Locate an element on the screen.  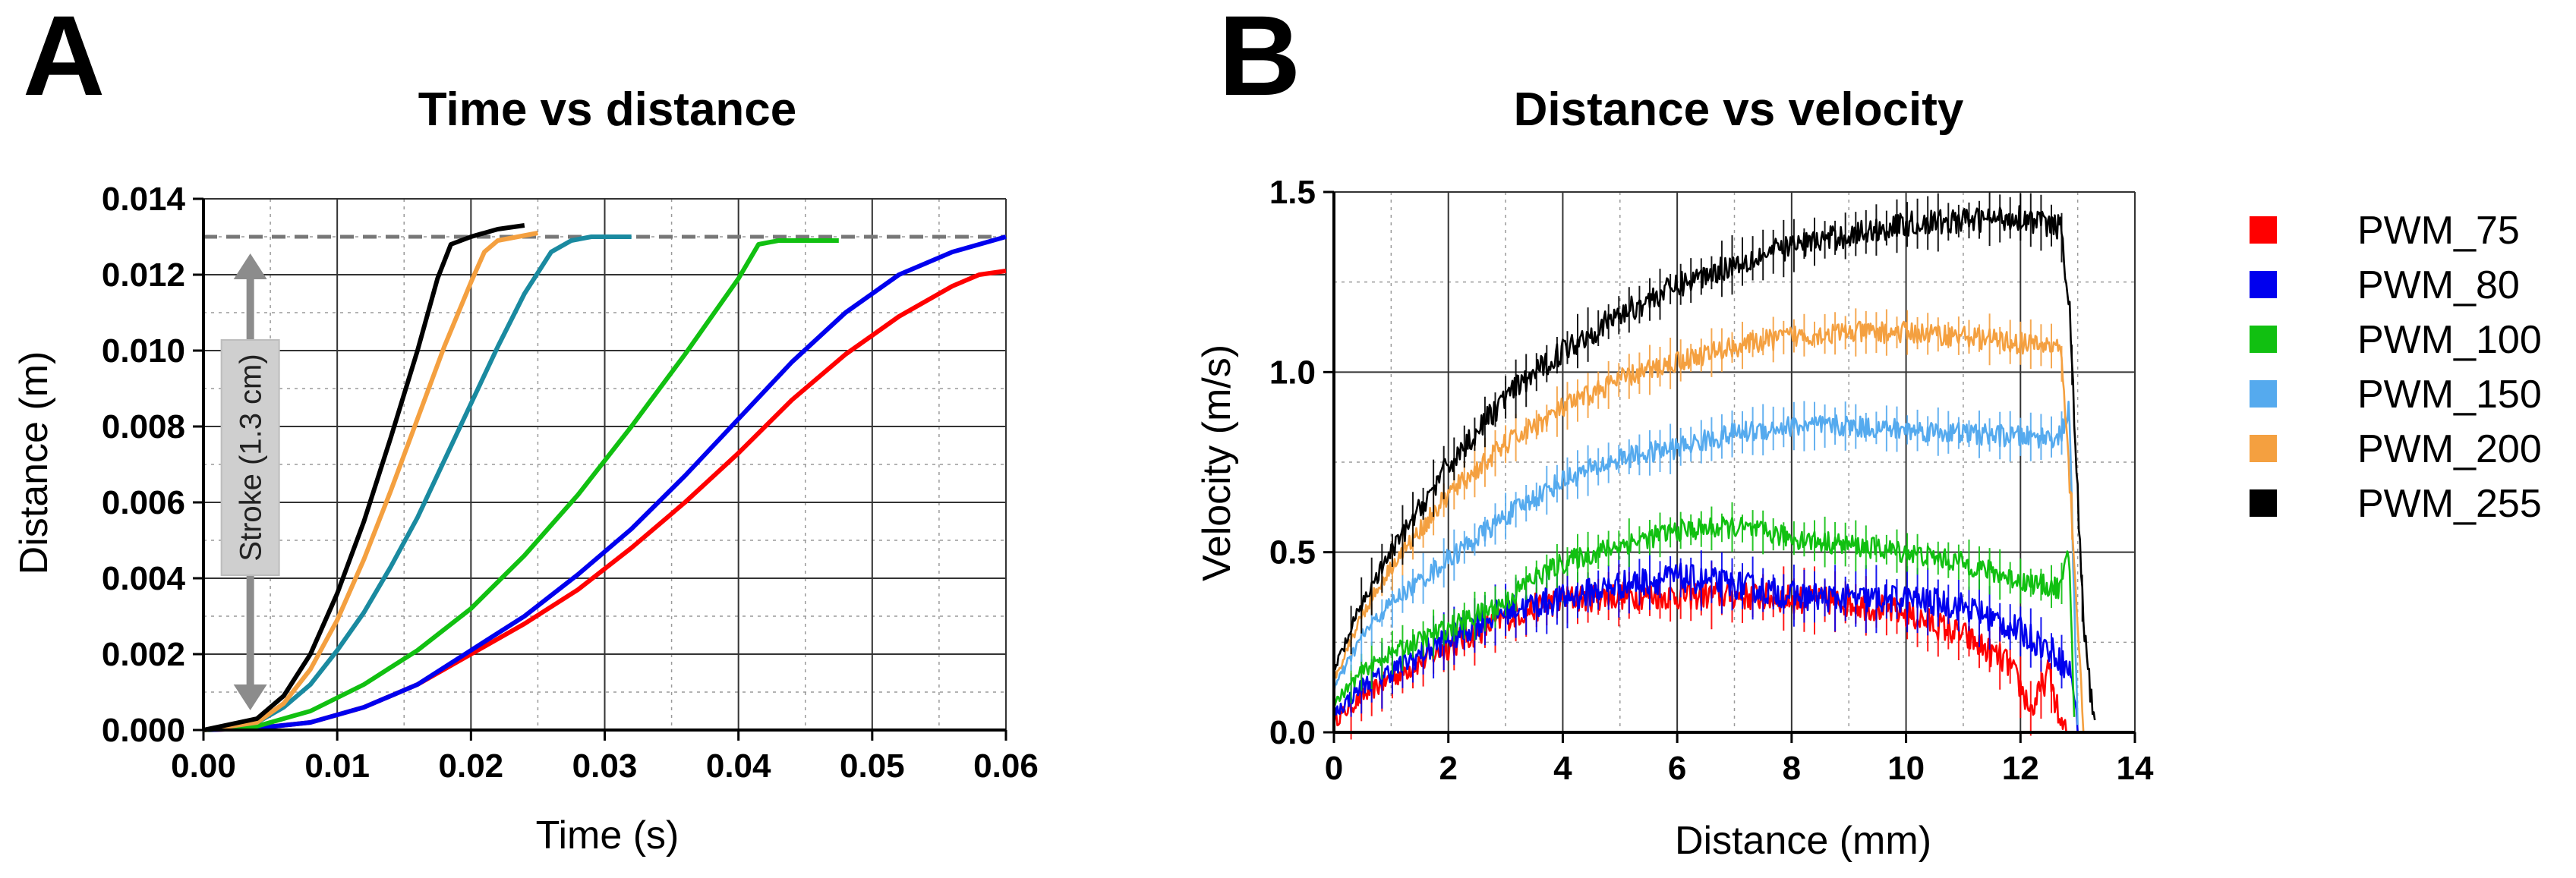
legend-label-PWM_200: PWM_200 is located at coordinates (2449, 449).